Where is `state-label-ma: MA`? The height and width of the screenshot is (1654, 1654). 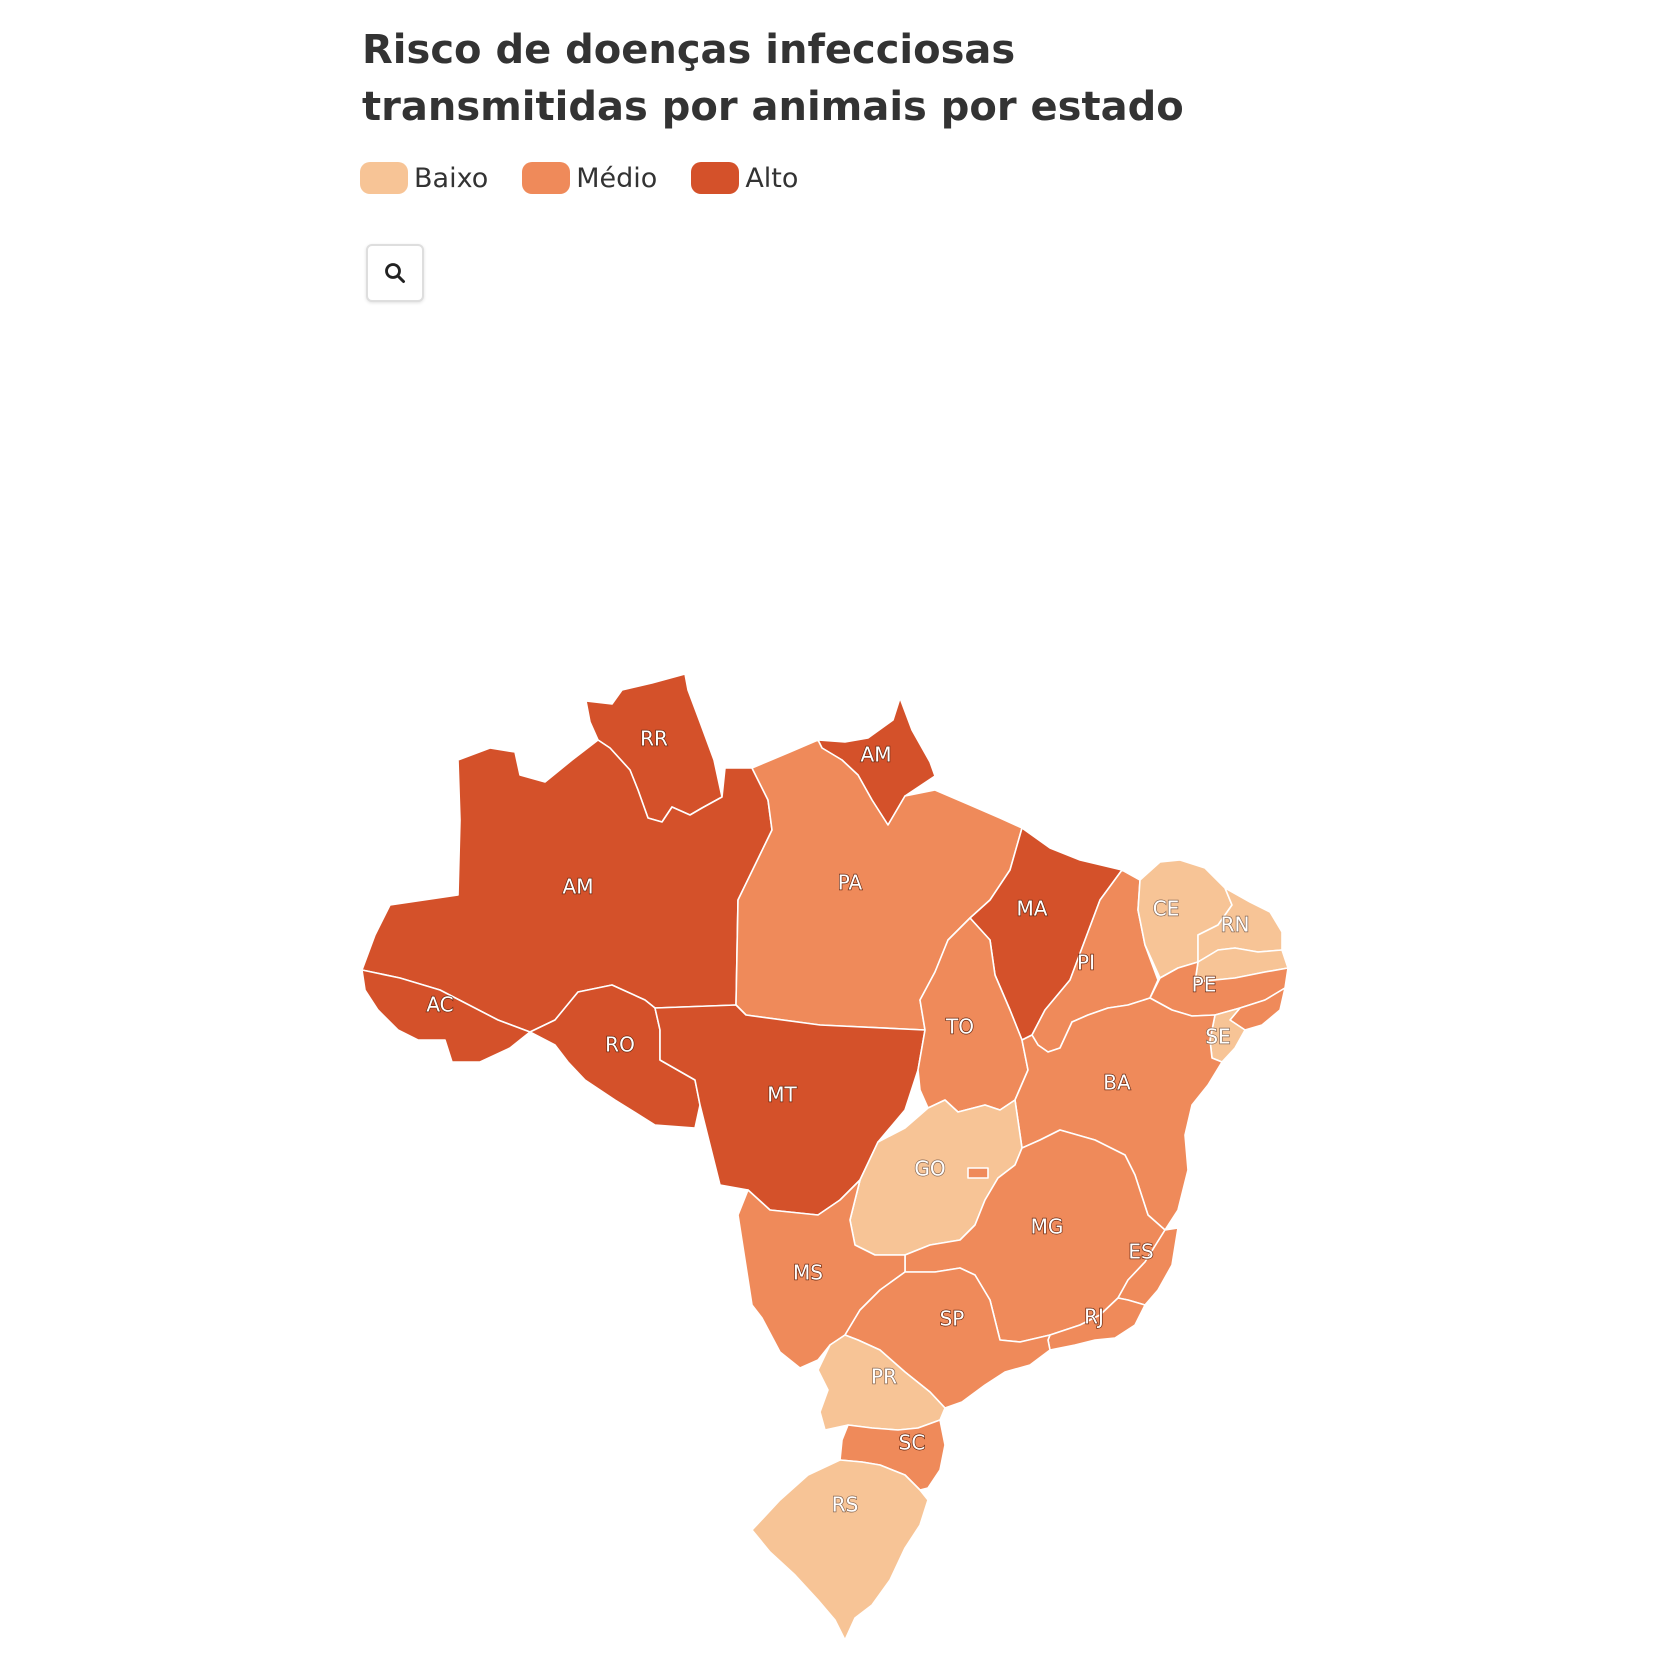 state-label-ma: MA is located at coordinates (1032, 909).